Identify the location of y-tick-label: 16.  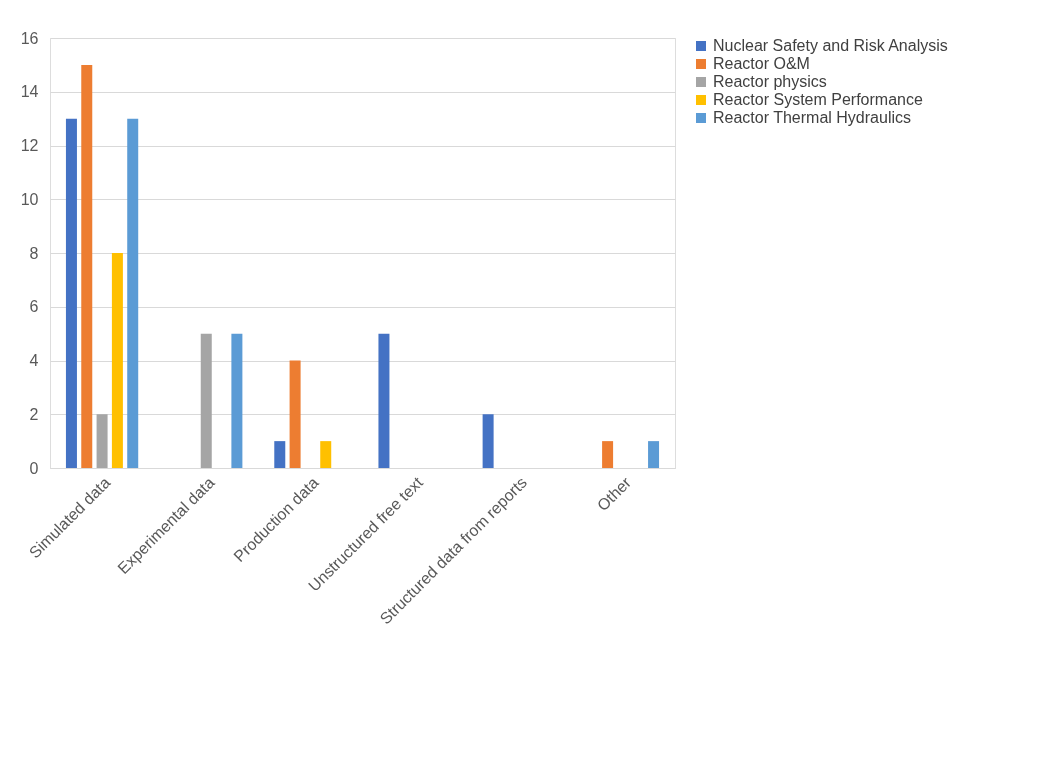
(29, 38).